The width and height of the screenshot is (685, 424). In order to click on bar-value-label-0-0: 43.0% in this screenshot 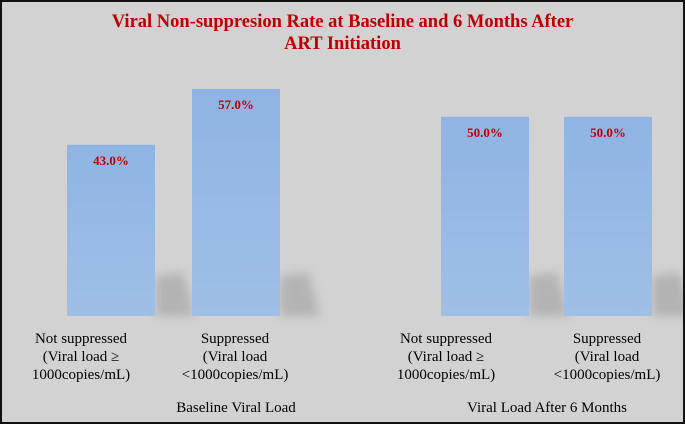, I will do `click(111, 160)`.